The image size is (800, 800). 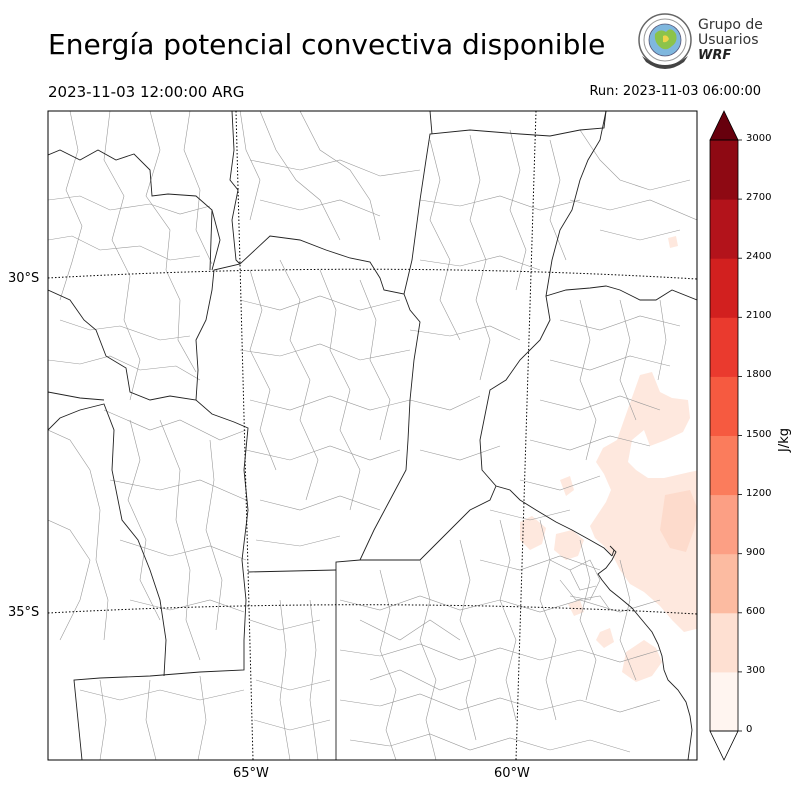 I want to click on grupo-wrf-logo: Grupo de Usuarios WRF, so click(x=701, y=43).